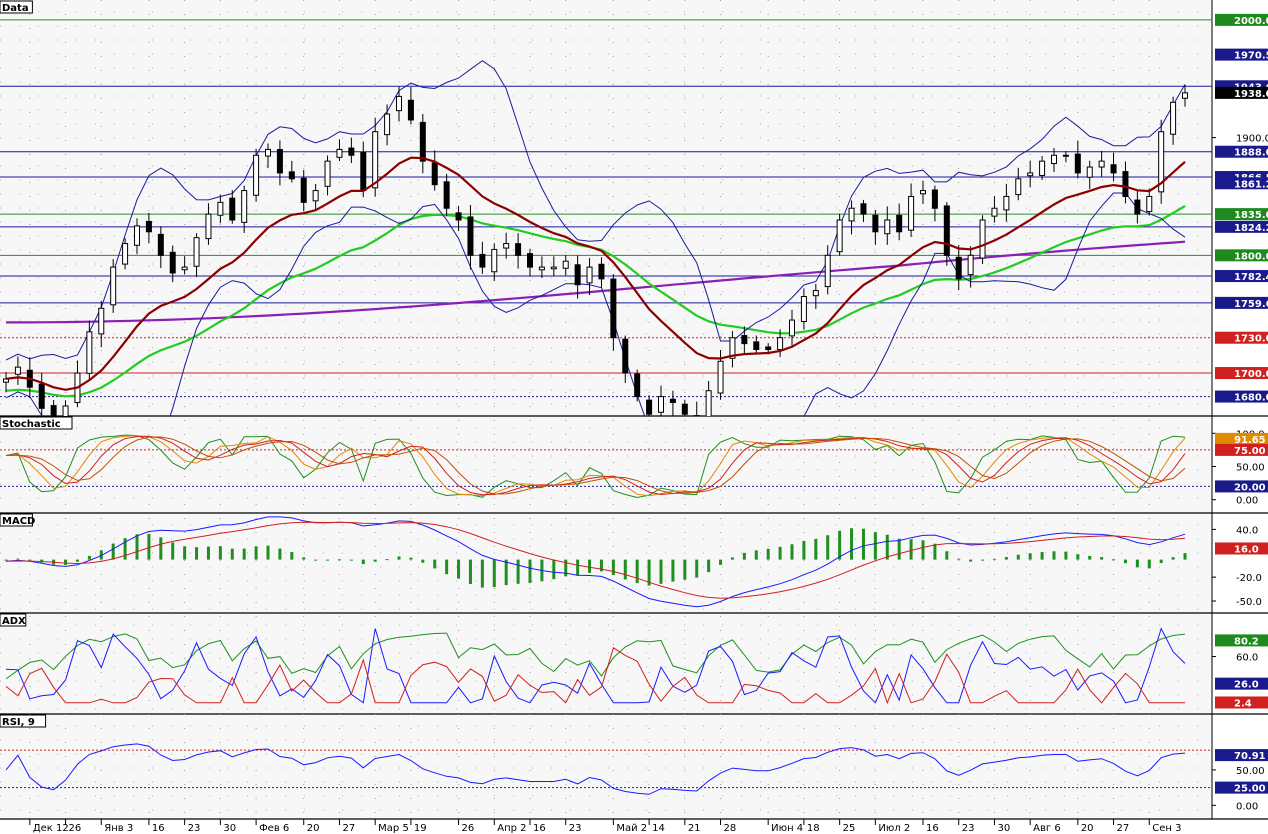 The image size is (1268, 834). What do you see at coordinates (787, 828) in the screenshot?
I see `x-tick-label: Июн 4` at bounding box center [787, 828].